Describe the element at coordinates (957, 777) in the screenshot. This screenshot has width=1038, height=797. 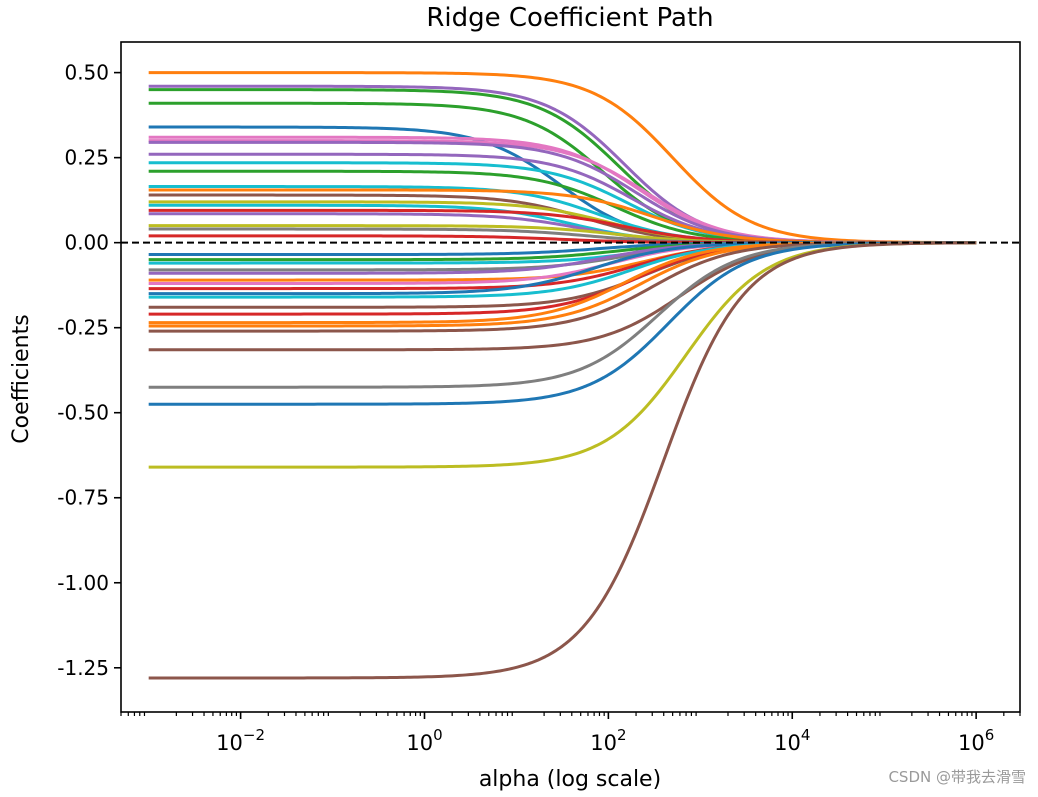
I see `watermark: CSDN @带我去滑雪` at that location.